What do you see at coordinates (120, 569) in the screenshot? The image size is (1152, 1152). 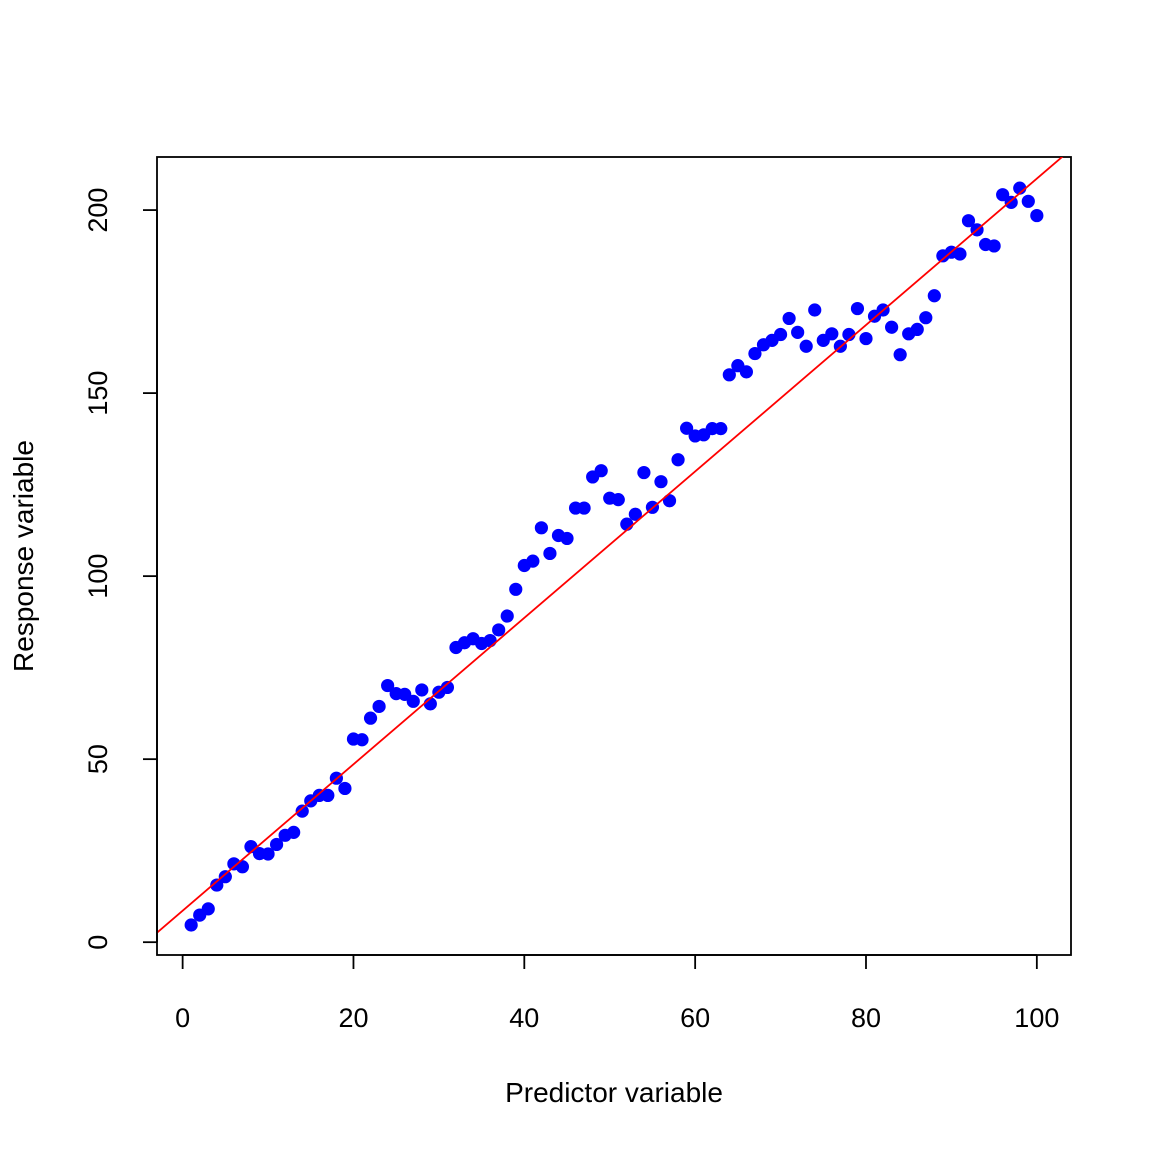 I see `y-axis: 0 50 100 150 200` at bounding box center [120, 569].